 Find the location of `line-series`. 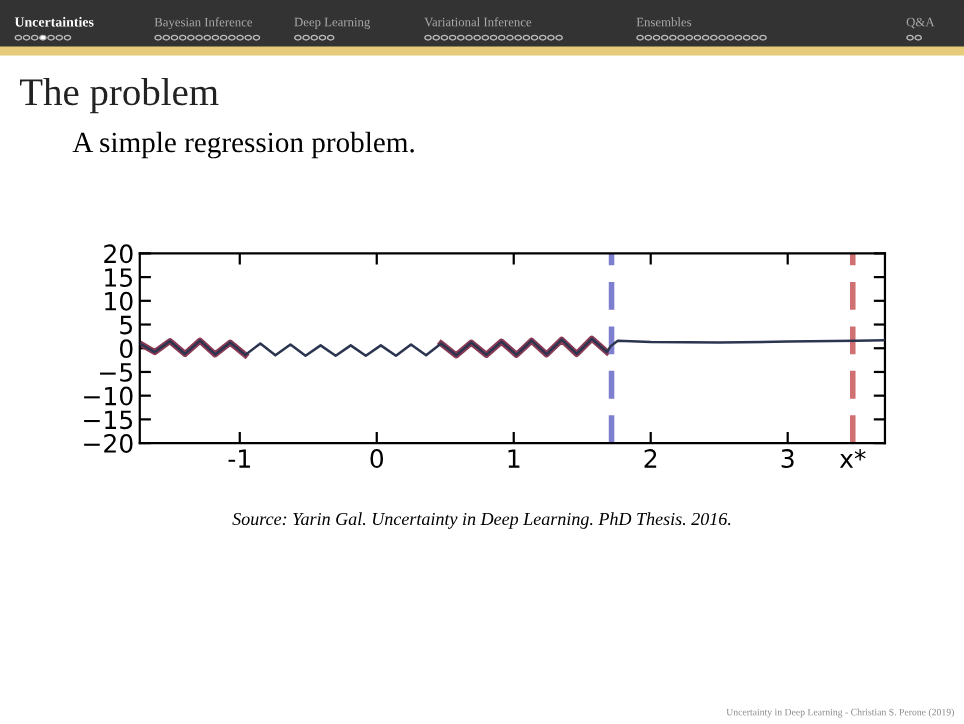

line-series is located at coordinates (512, 347).